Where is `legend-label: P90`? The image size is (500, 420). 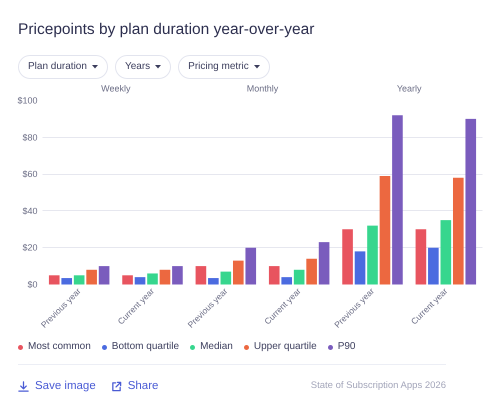 legend-label: P90 is located at coordinates (346, 347).